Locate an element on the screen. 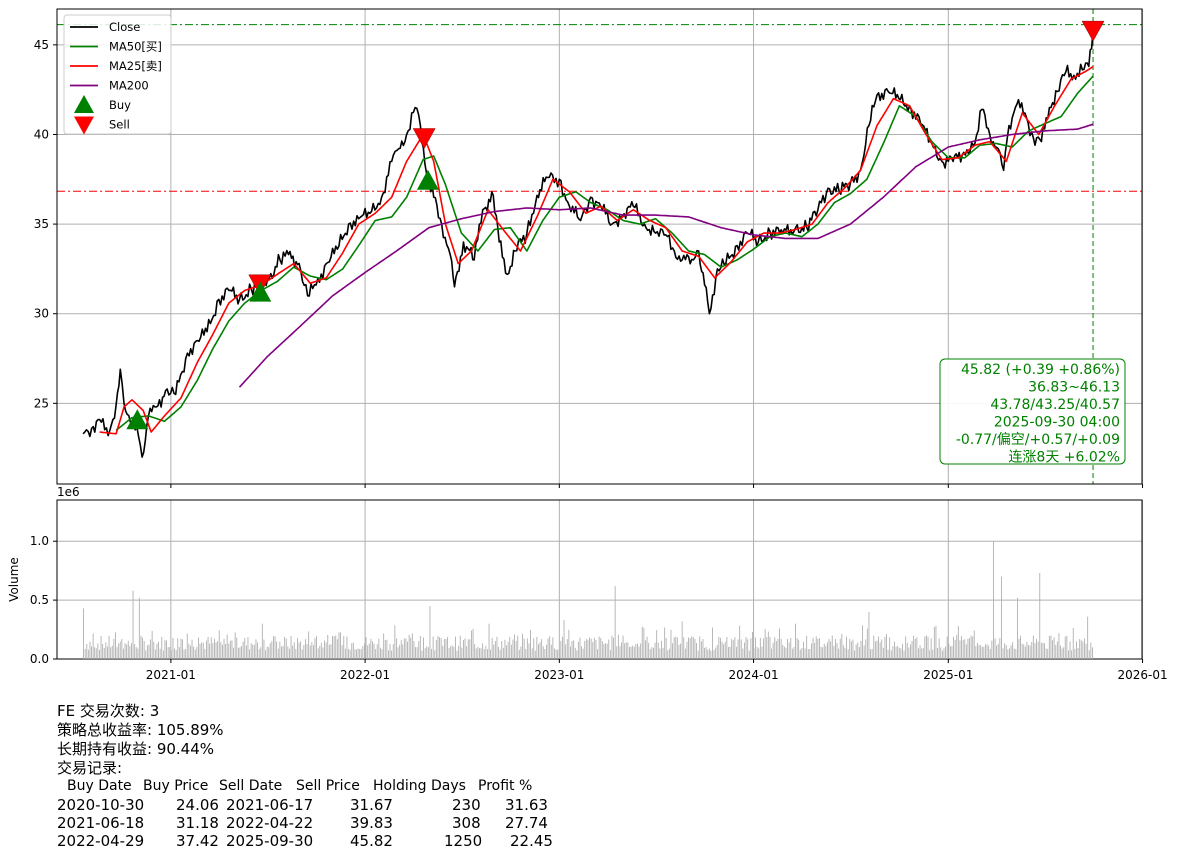 This screenshot has height=857, width=1177. trade-log-title: 交易记录: is located at coordinates (90, 768).